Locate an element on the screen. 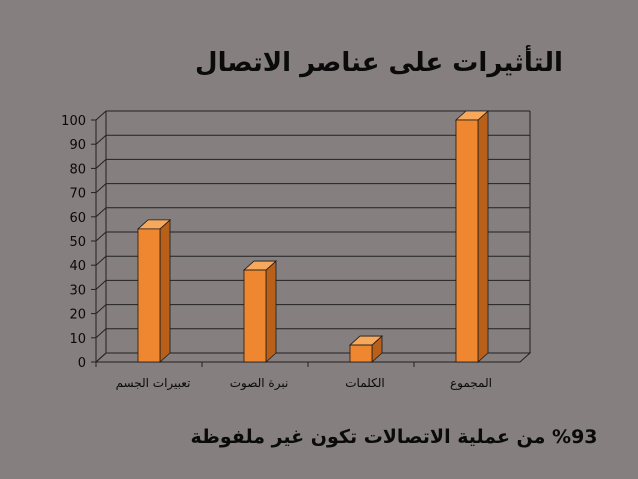 This screenshot has height=479, width=638. x-tick-label: الكلمات is located at coordinates (364, 383).